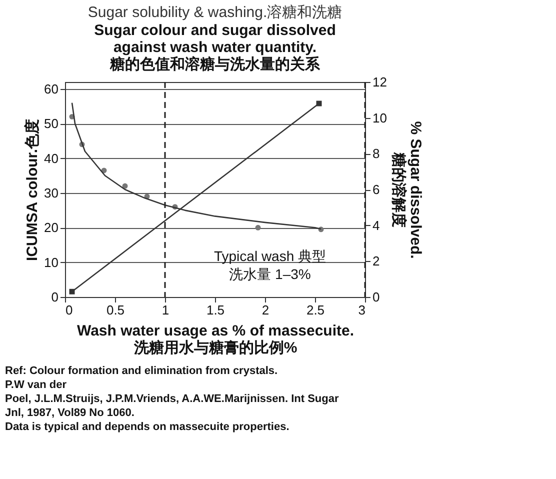  I want to click on y-tick-label: 10, so click(51, 262).